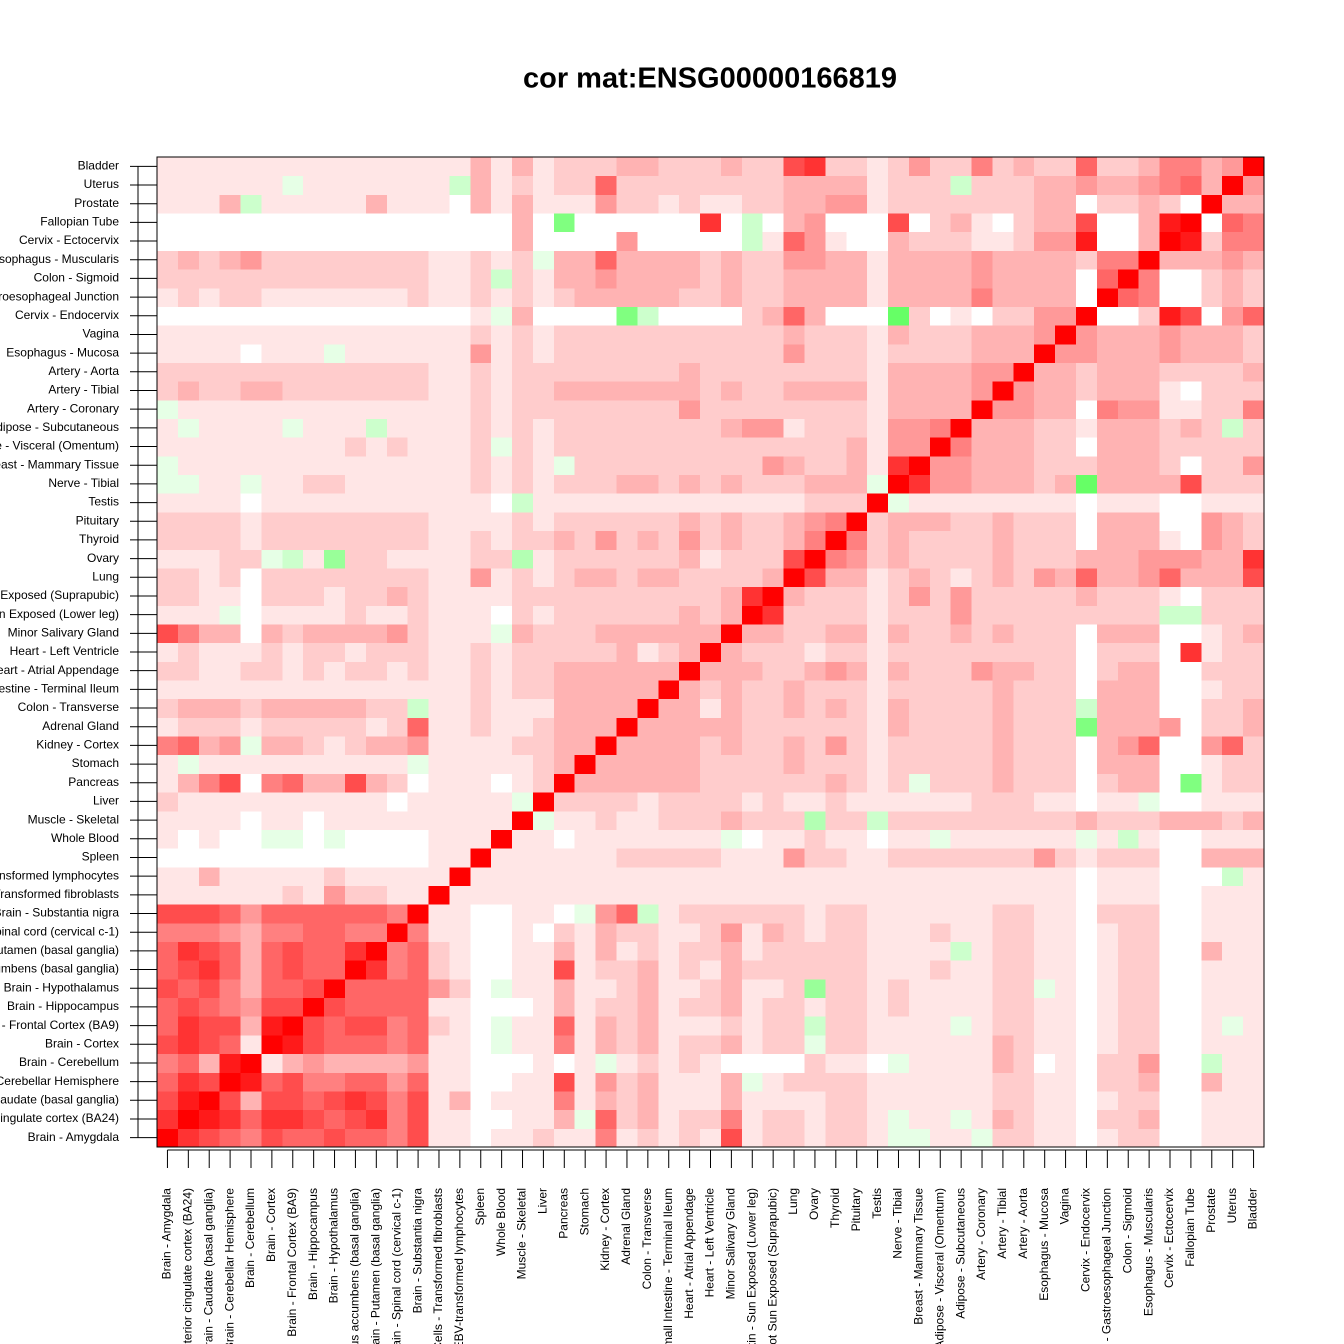  Describe the element at coordinates (1002, 1223) in the screenshot. I see `x-tick-label: Artery - Tibial` at that location.